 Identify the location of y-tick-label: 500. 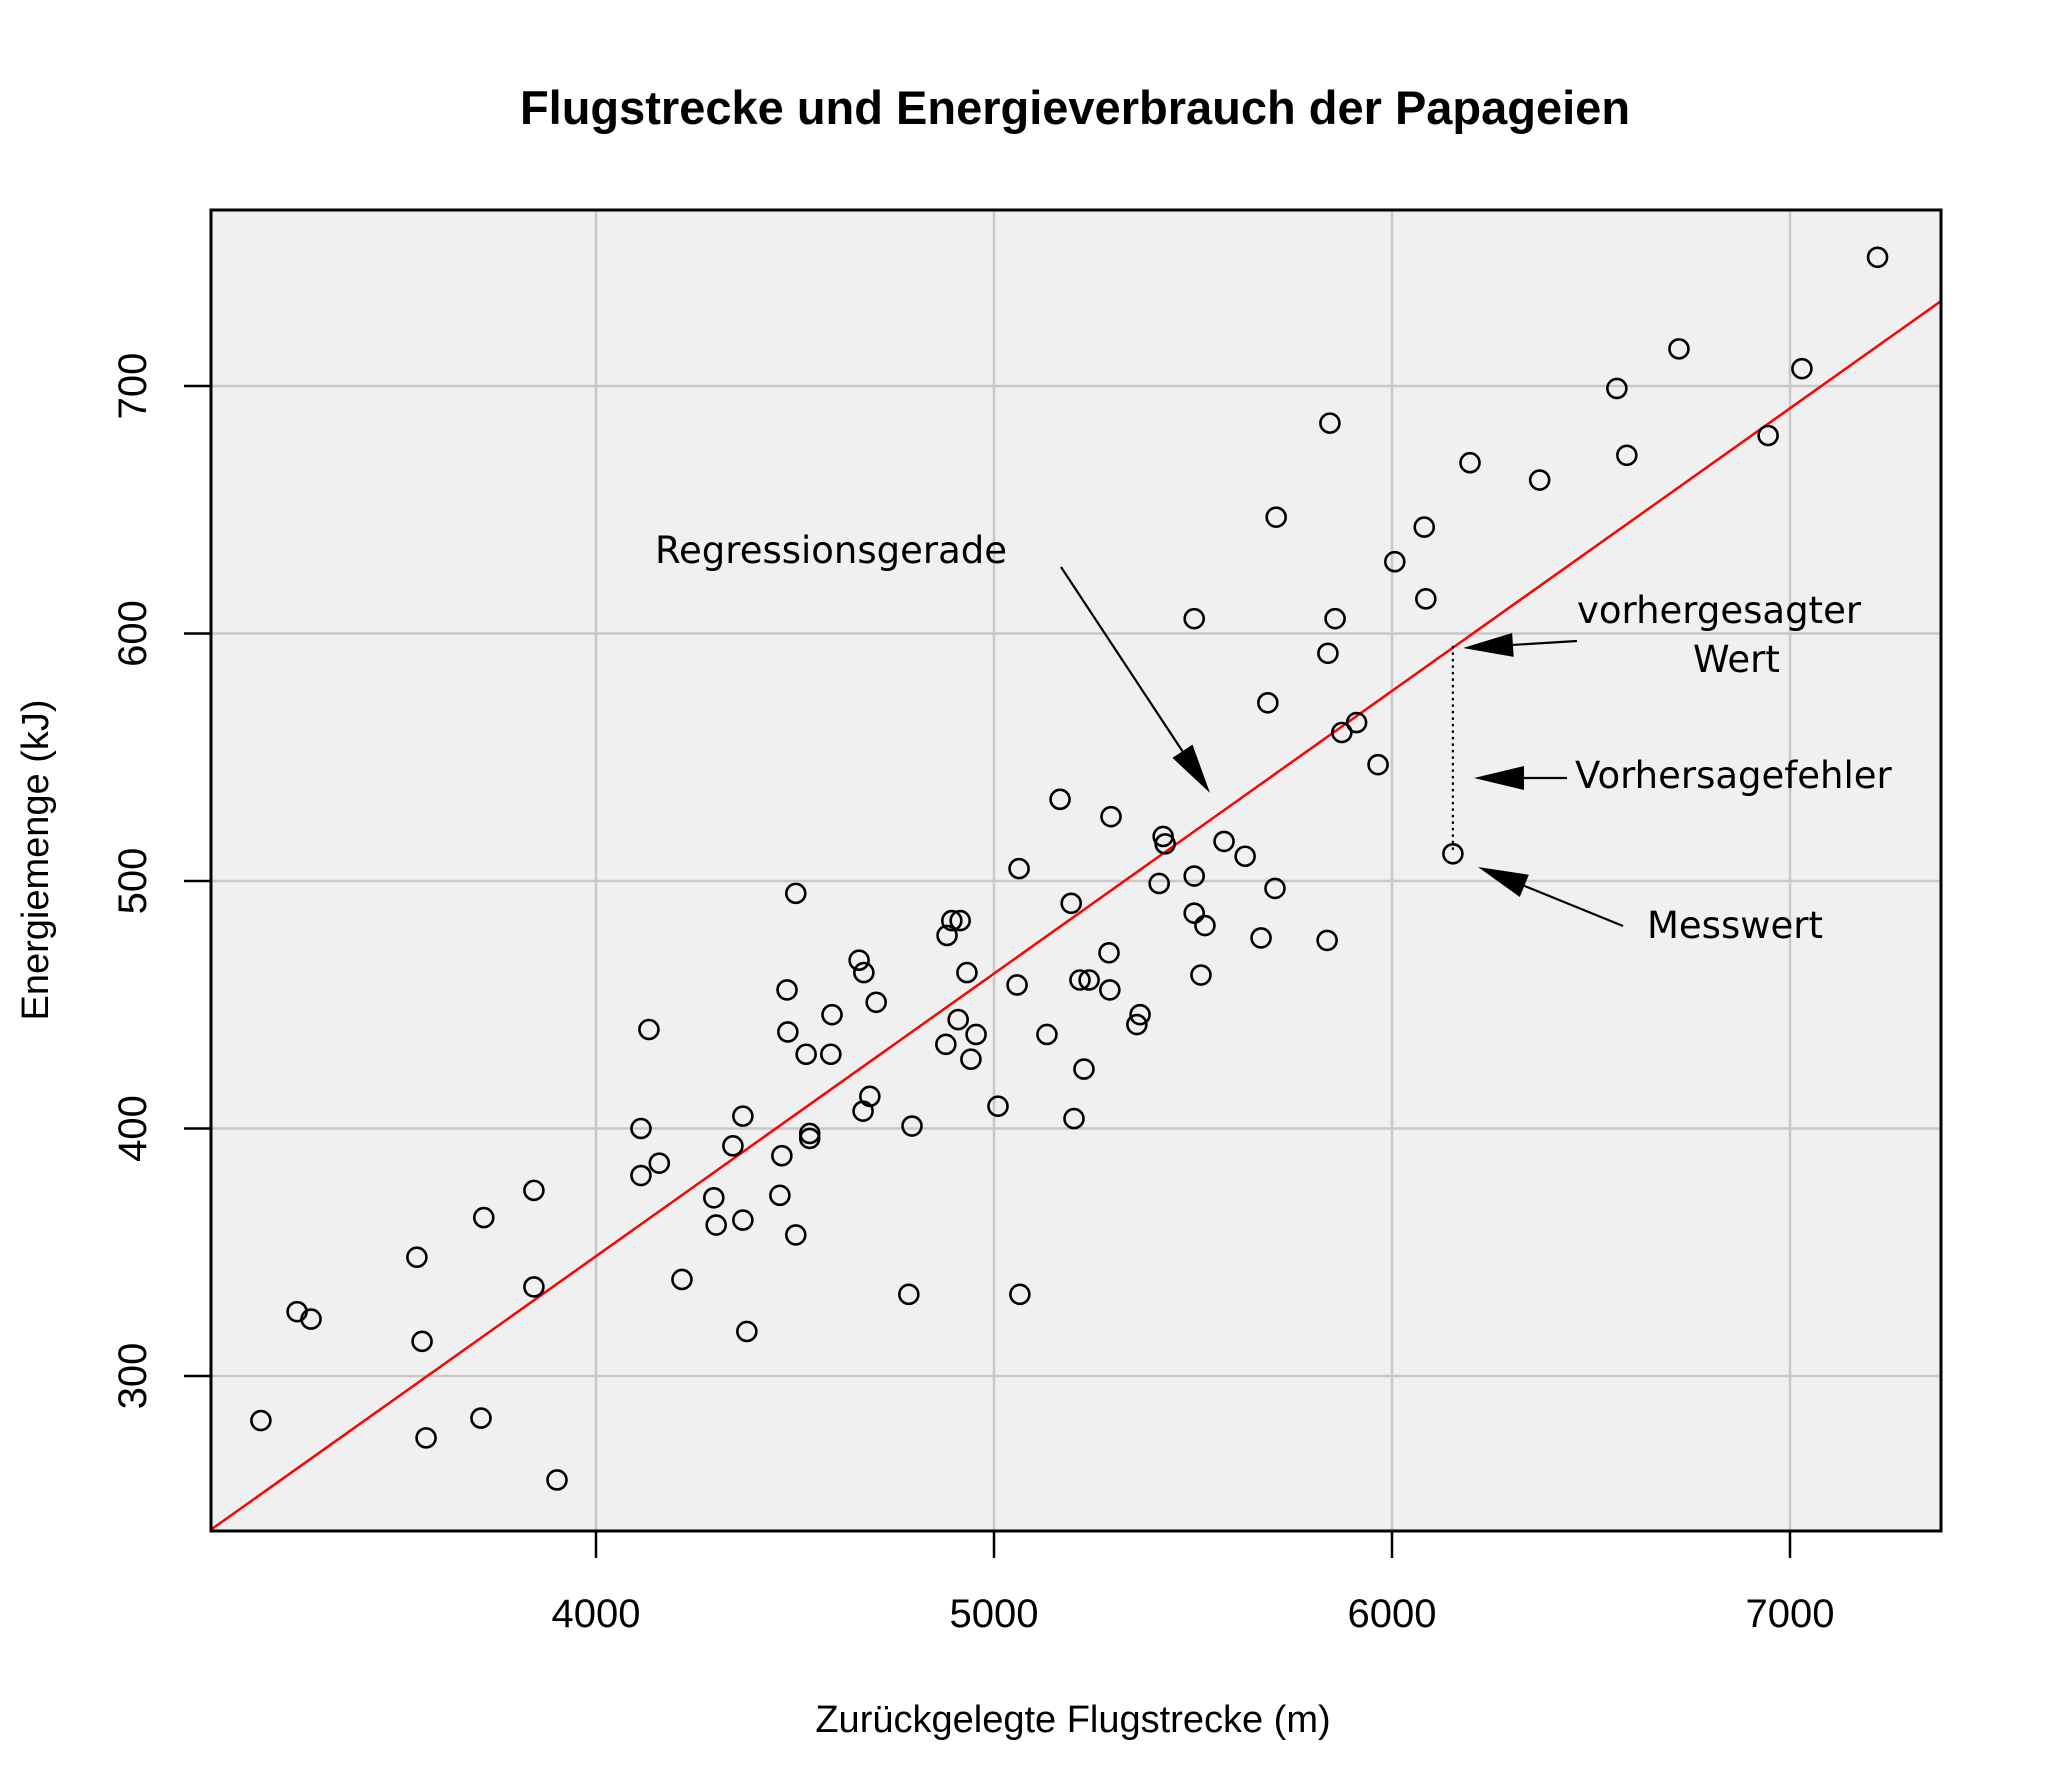
(133, 881).